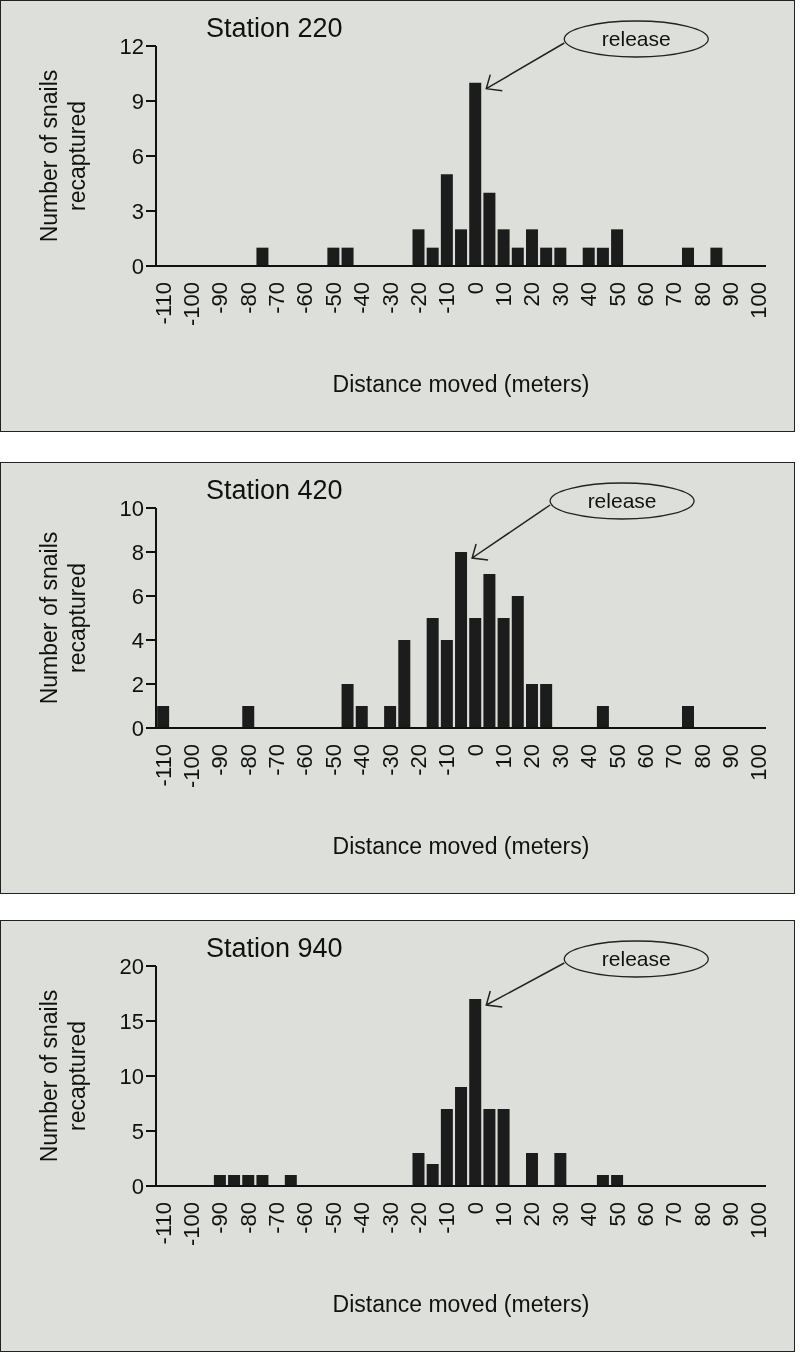  Describe the element at coordinates (131, 966) in the screenshot. I see `y-tick-label: 20` at that location.